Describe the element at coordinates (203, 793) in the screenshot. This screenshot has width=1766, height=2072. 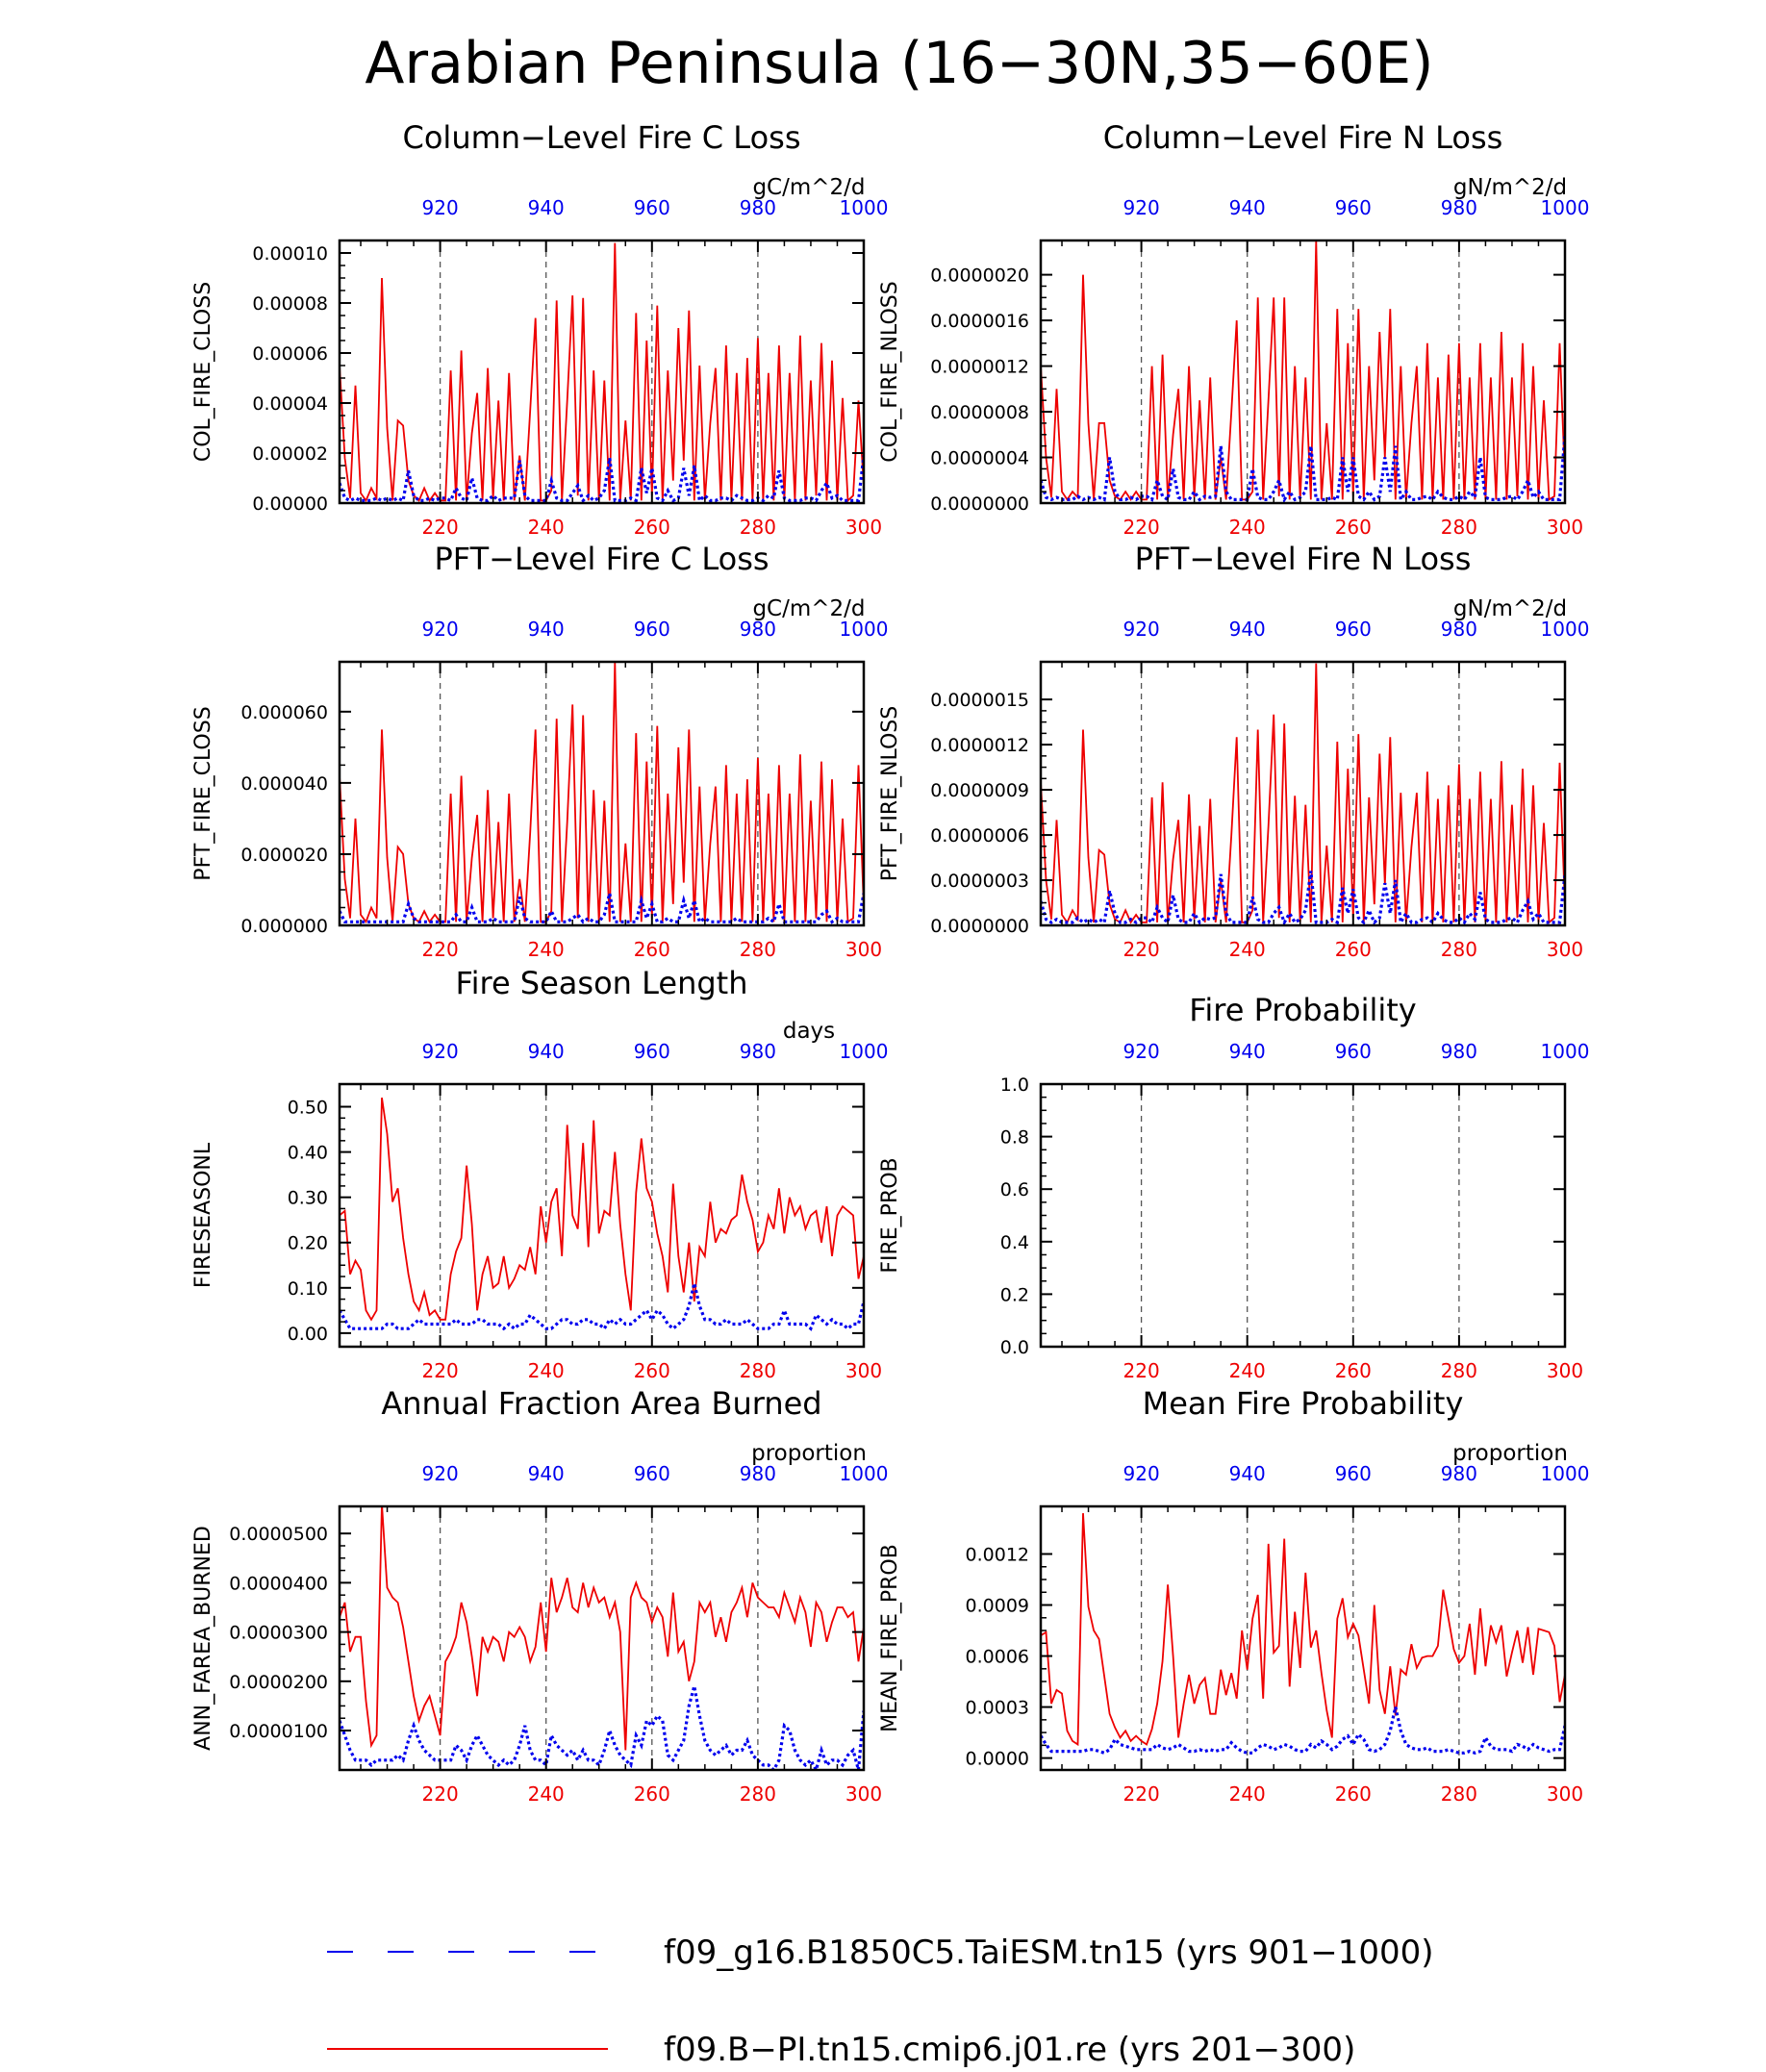
I see `y-axis-label: PFT_FIRE_CLOSS` at that location.